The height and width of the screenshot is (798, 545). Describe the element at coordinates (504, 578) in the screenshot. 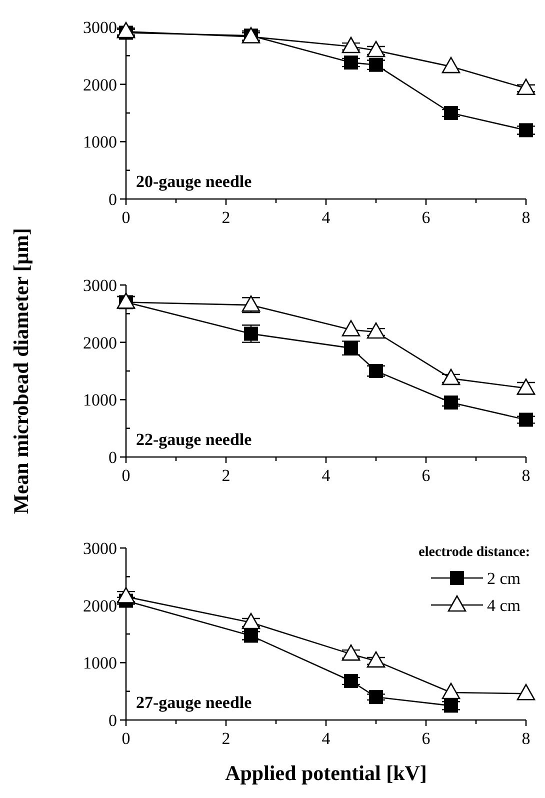

I see `legend-label: 2 cm` at that location.